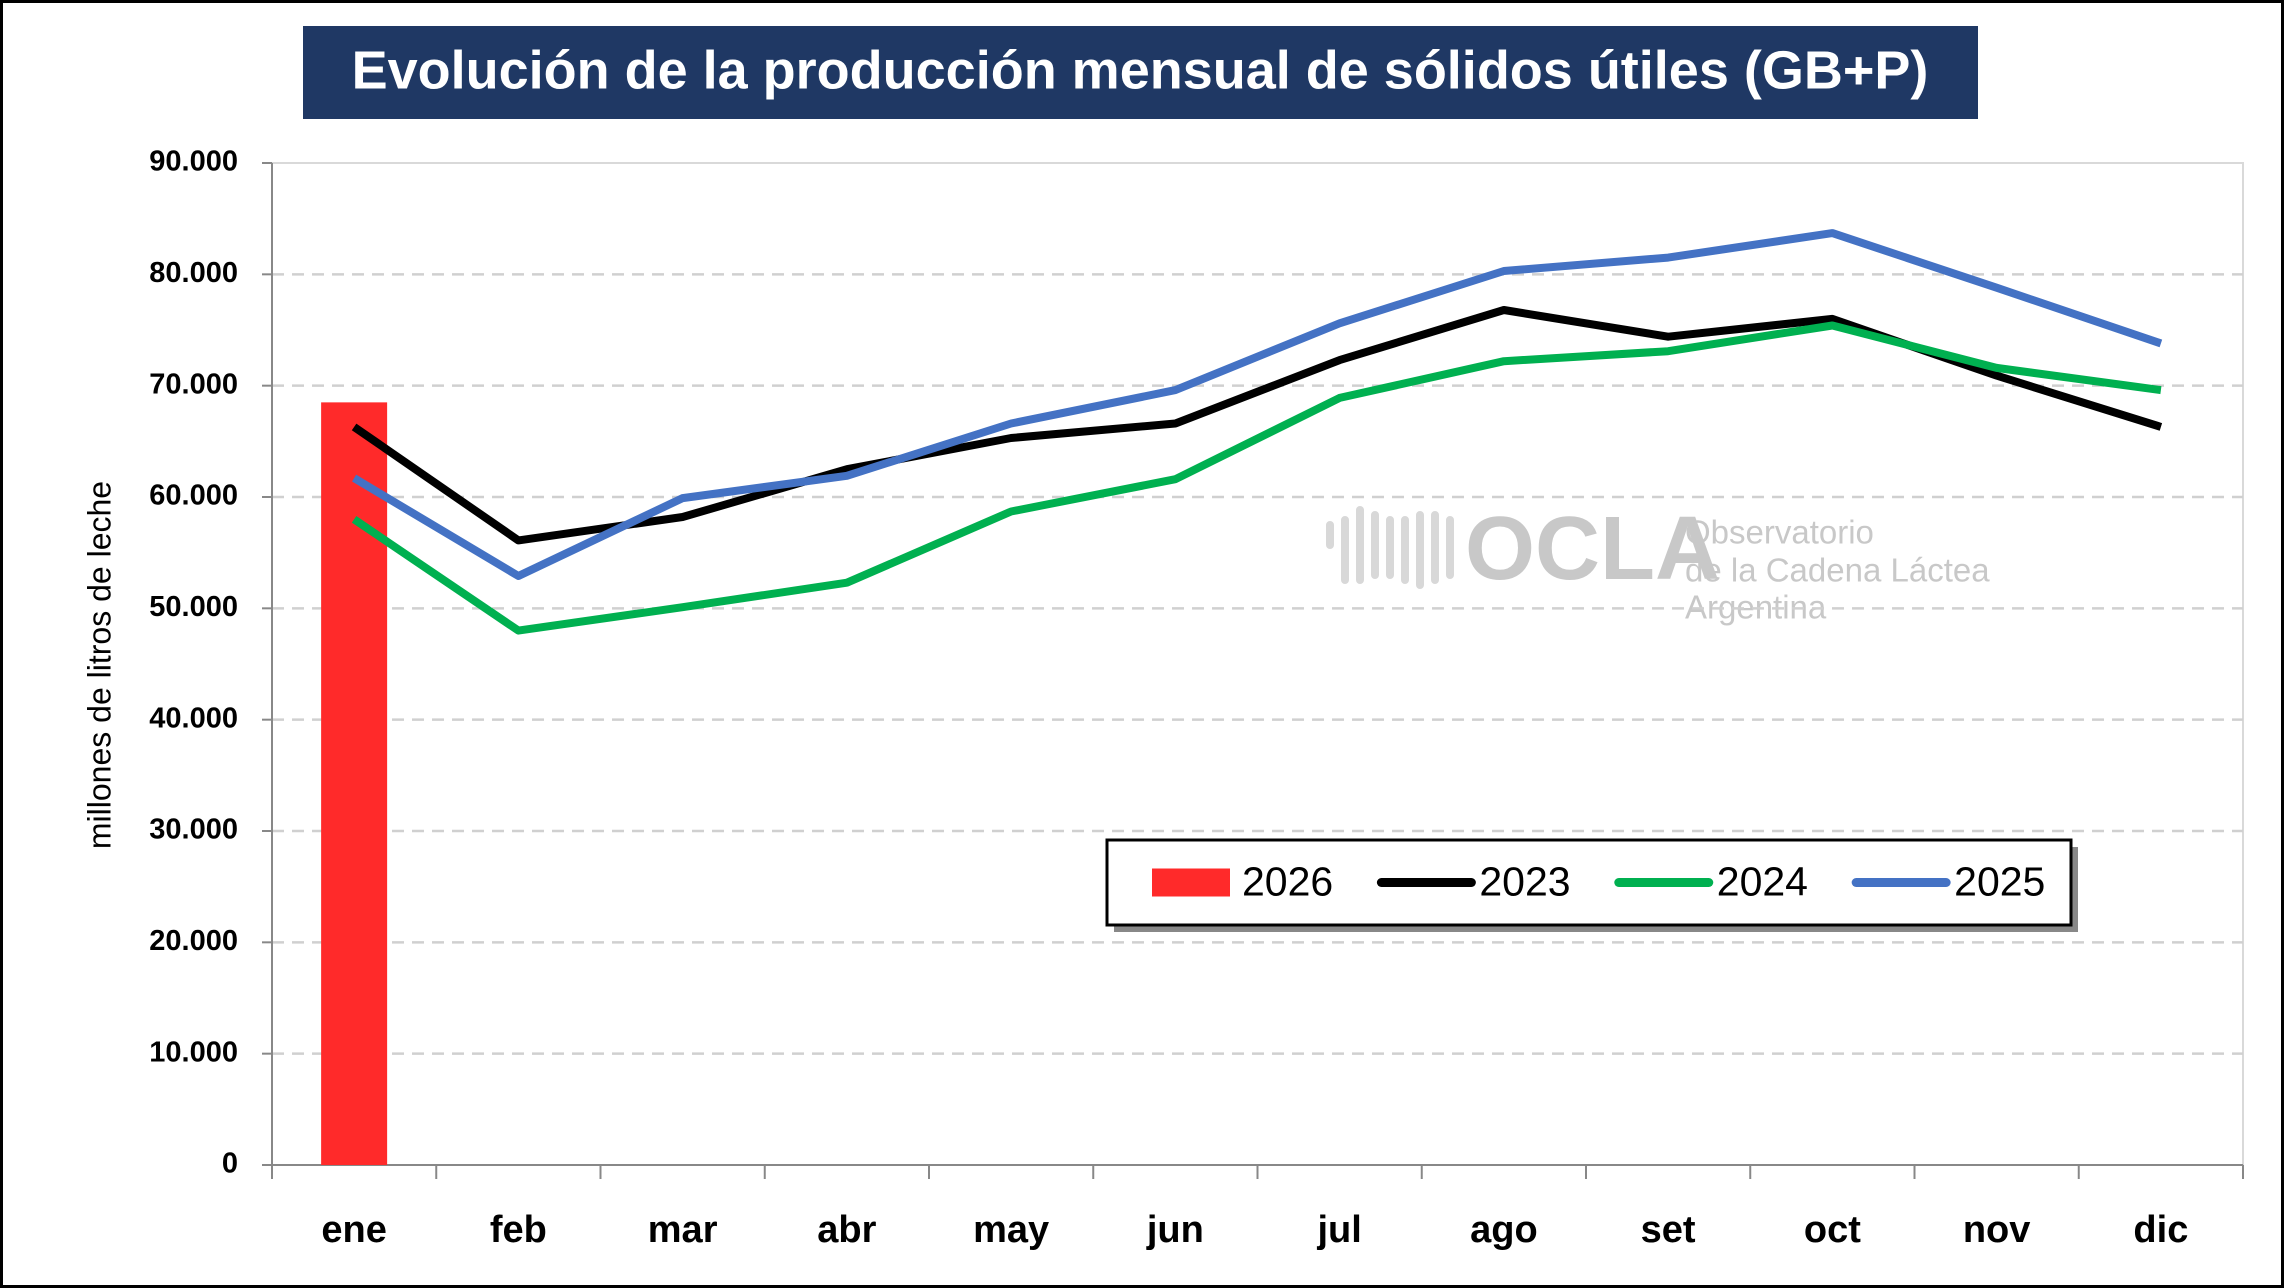 The width and height of the screenshot is (2284, 1288). Describe the element at coordinates (193, 496) in the screenshot. I see `y-tick-label: 60.000` at that location.